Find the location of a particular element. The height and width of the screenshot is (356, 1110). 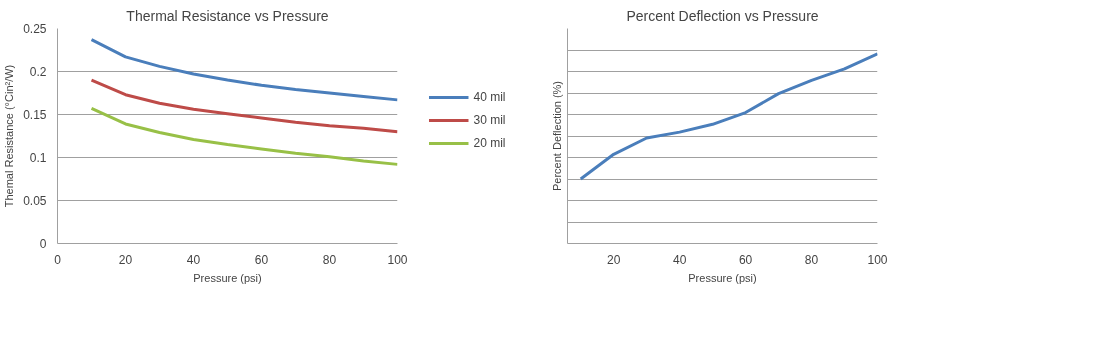

y-tick-label: 0 is located at coordinates (43, 244).